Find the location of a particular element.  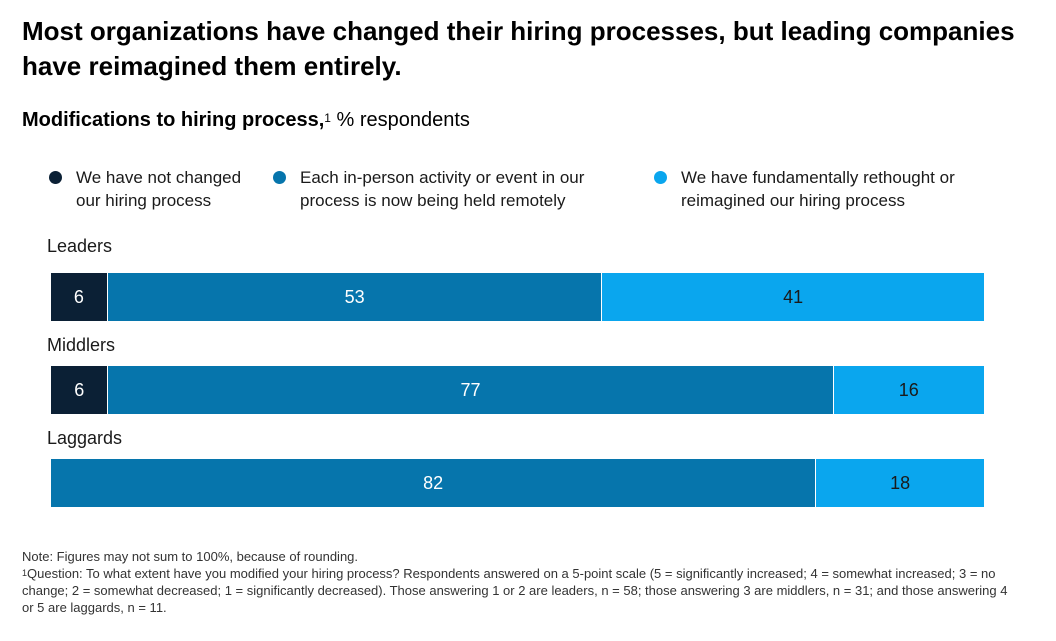

data-label-middlers-reimagined: 16 is located at coordinates (908, 389).